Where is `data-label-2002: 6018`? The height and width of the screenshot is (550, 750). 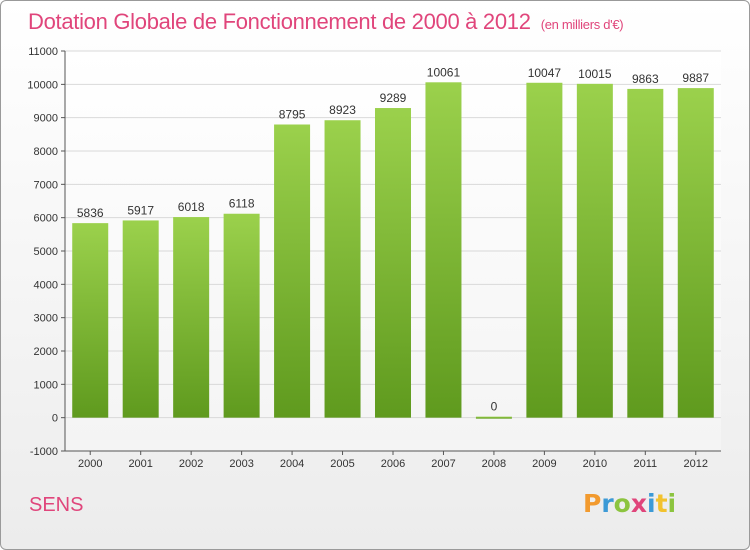 data-label-2002: 6018 is located at coordinates (191, 207).